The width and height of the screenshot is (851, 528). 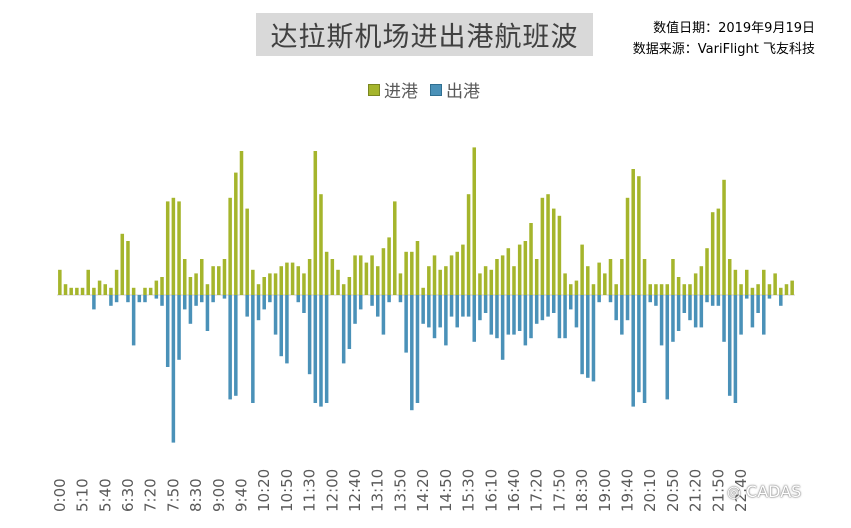 I want to click on chart-title: 达拉斯机场进出港航班波, so click(x=424, y=37).